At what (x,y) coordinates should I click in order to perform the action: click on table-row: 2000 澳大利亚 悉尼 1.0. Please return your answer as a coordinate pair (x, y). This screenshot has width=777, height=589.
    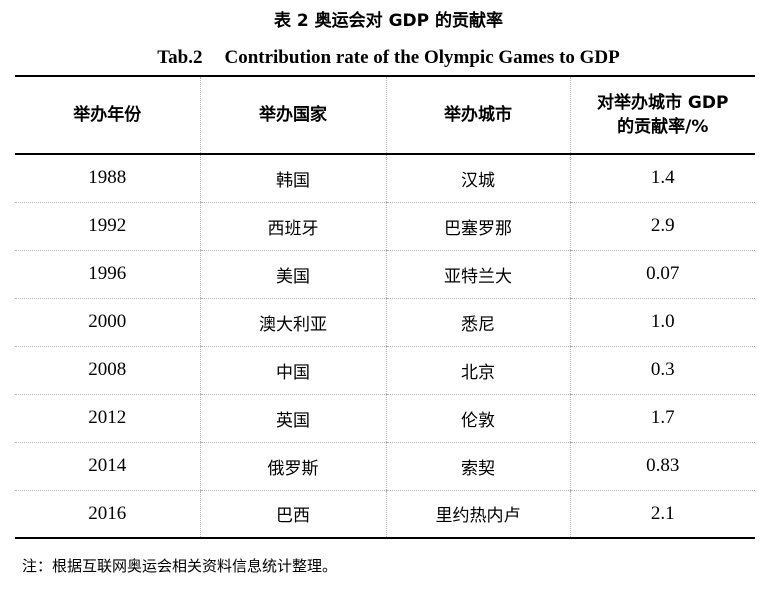
    Looking at the image, I should click on (385, 322).